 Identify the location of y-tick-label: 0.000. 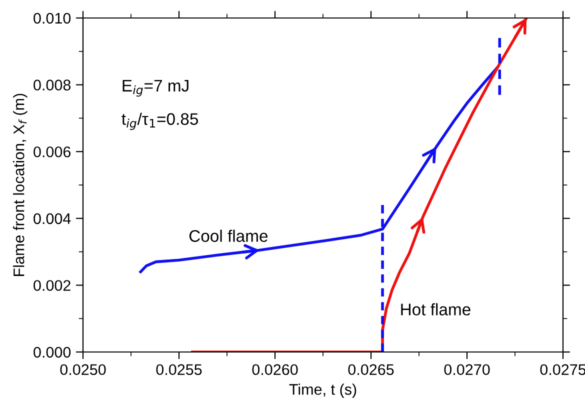
(52, 352).